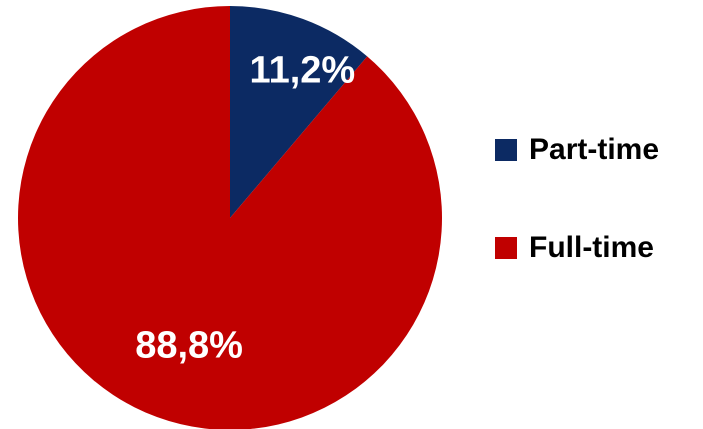 This screenshot has height=429, width=703. I want to click on pie-slice-part-time, so click(299, 112).